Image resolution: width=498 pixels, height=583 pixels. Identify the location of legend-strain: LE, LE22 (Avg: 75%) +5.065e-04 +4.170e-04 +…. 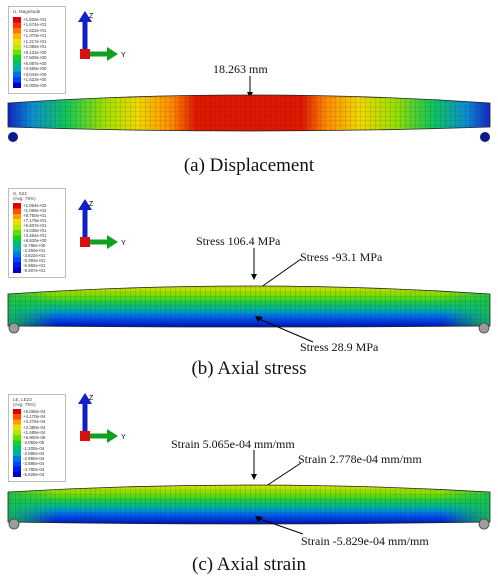
(37, 438).